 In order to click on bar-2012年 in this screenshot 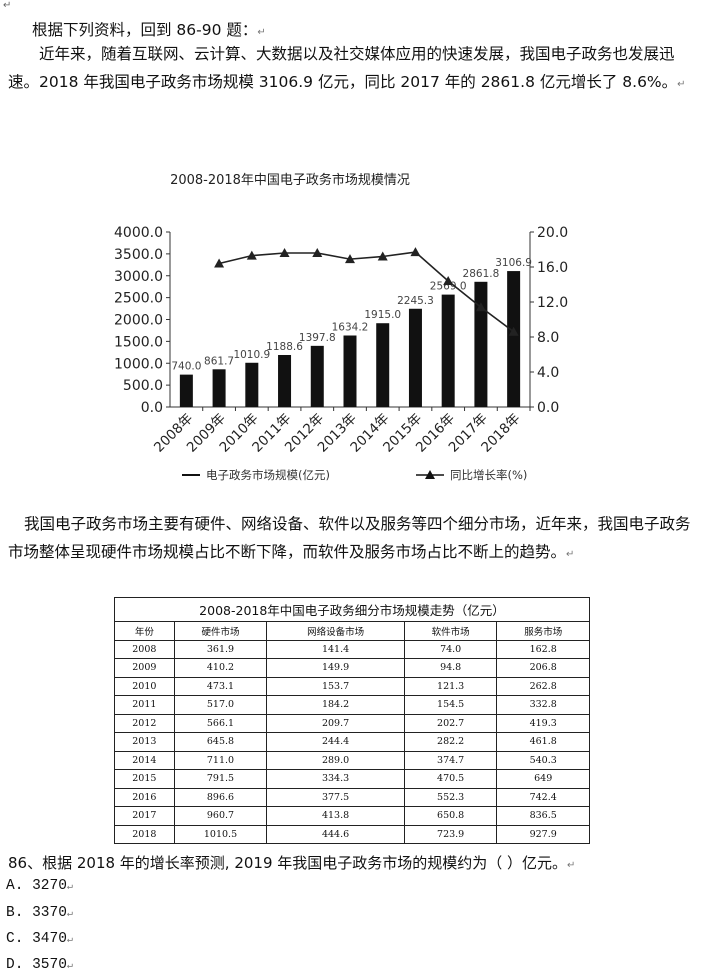, I will do `click(317, 376)`.